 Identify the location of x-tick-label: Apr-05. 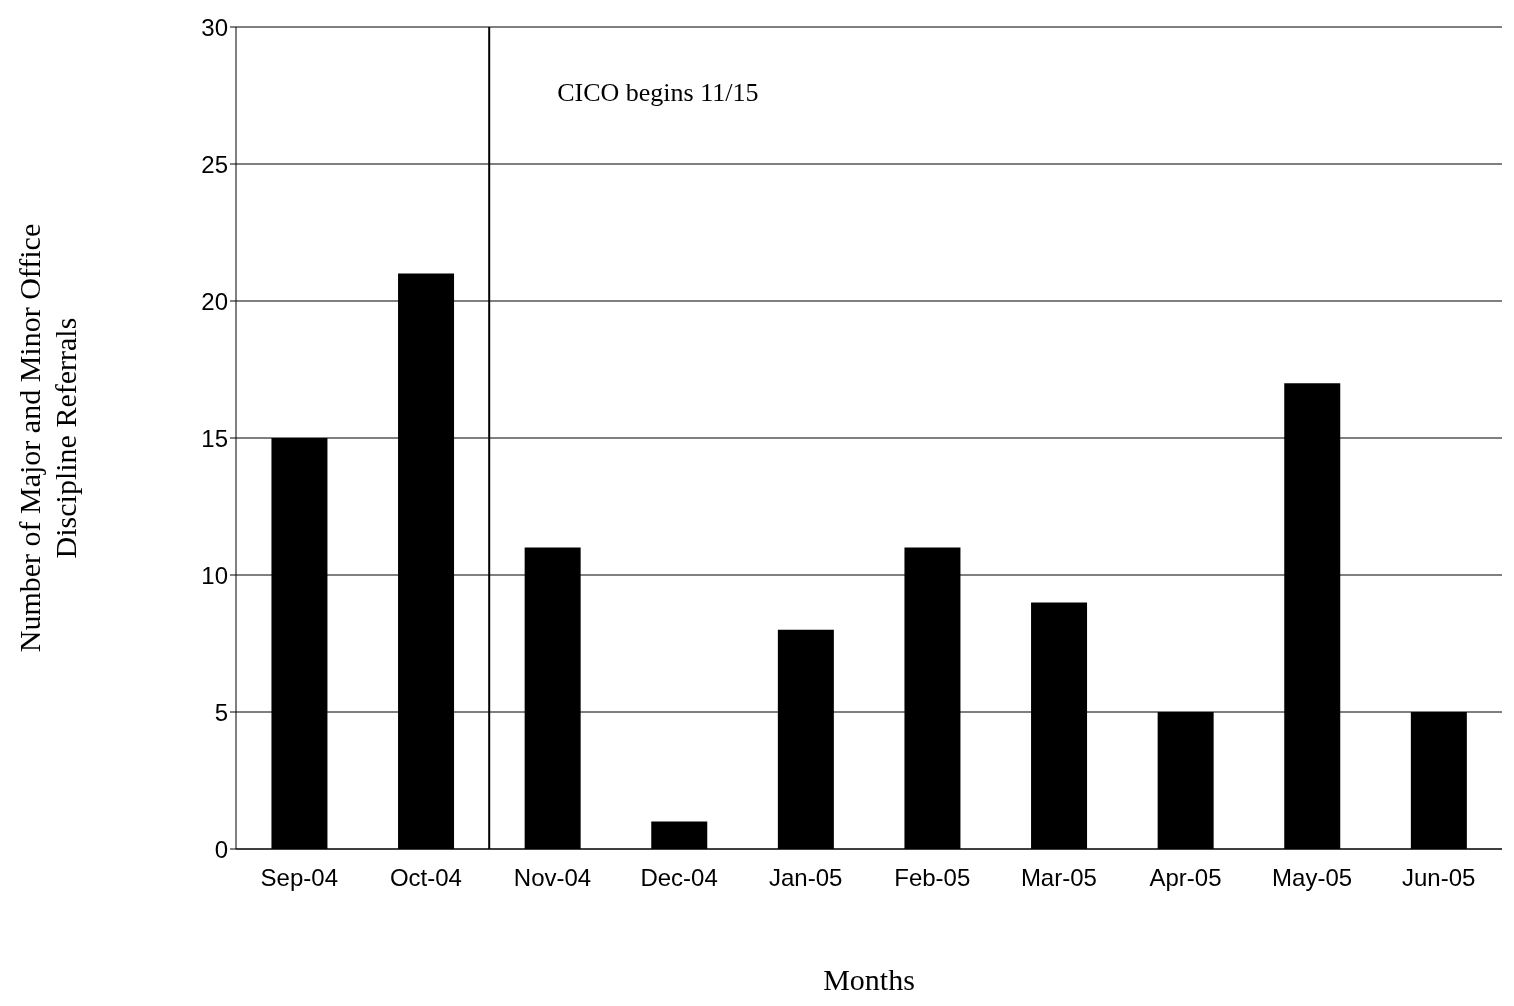
(1185, 878).